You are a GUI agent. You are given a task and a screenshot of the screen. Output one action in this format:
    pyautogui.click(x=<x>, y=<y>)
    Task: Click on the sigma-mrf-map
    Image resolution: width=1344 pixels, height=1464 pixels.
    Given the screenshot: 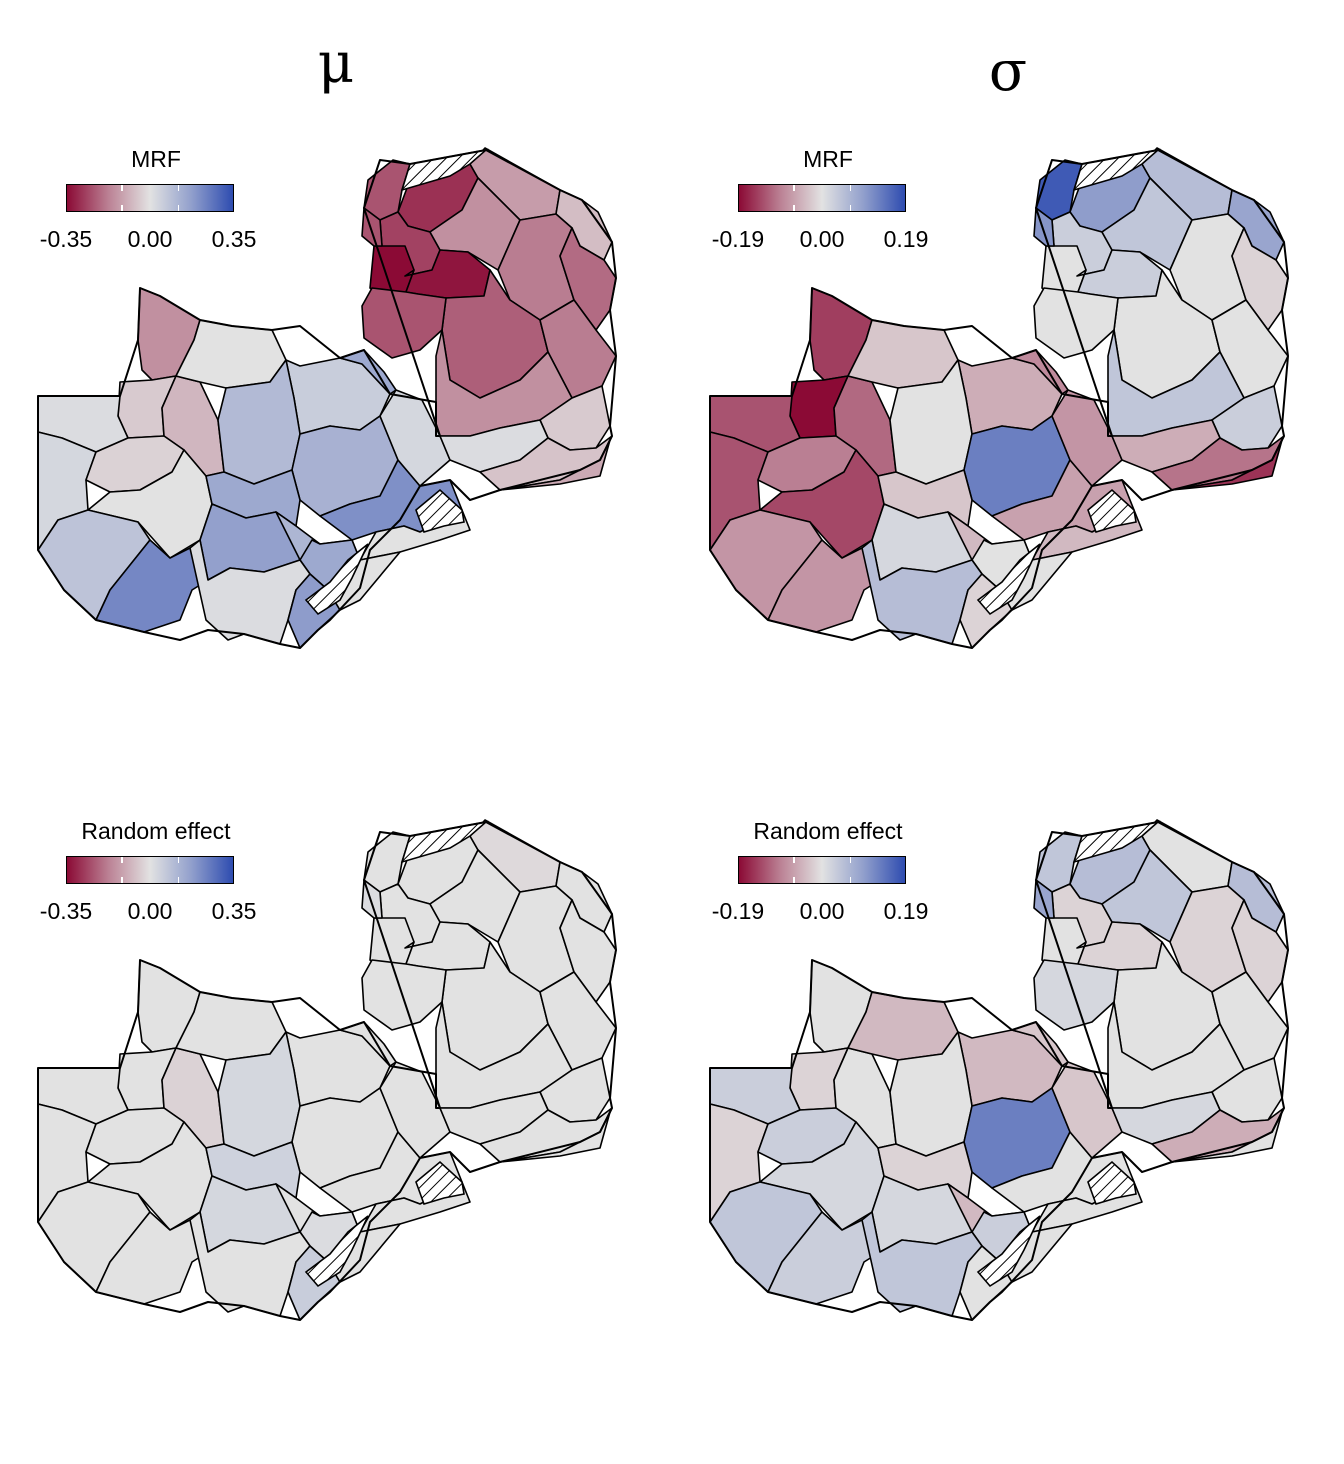 What is the action you would take?
    pyautogui.click(x=999, y=398)
    